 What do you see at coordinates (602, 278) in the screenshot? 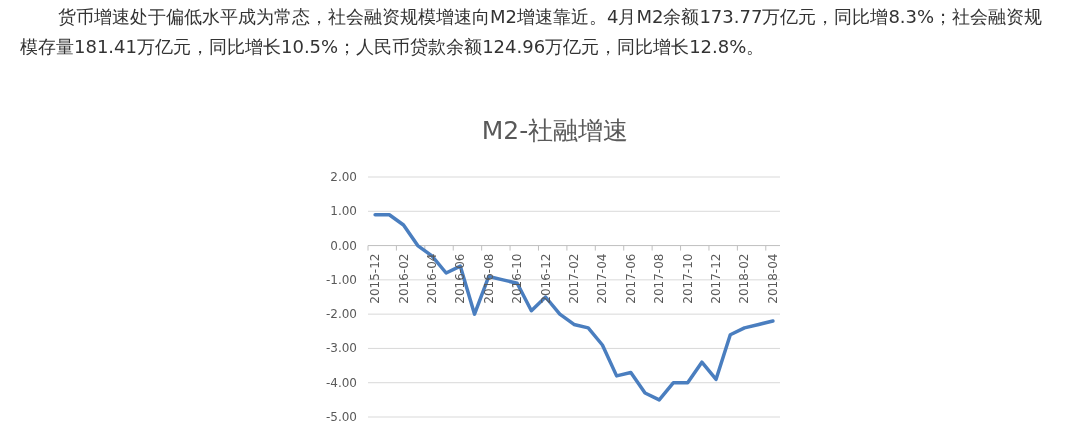
I see `x-tick-label: 2017-04` at bounding box center [602, 278].